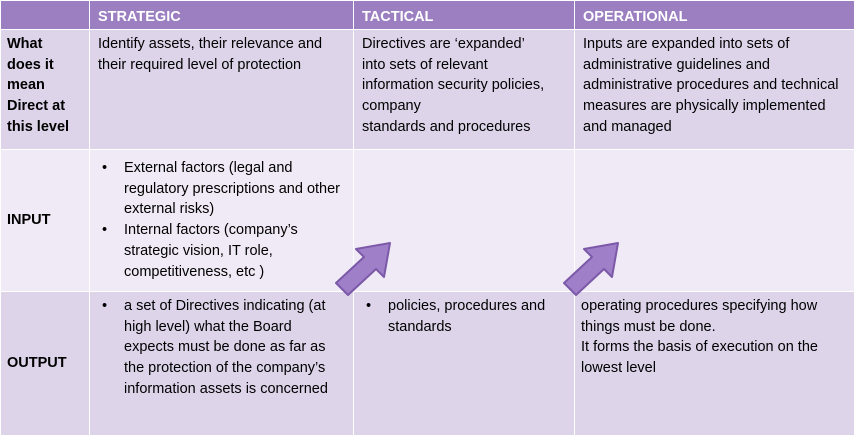 This screenshot has width=854, height=436. What do you see at coordinates (45, 44) in the screenshot?
I see `label-line: What` at bounding box center [45, 44].